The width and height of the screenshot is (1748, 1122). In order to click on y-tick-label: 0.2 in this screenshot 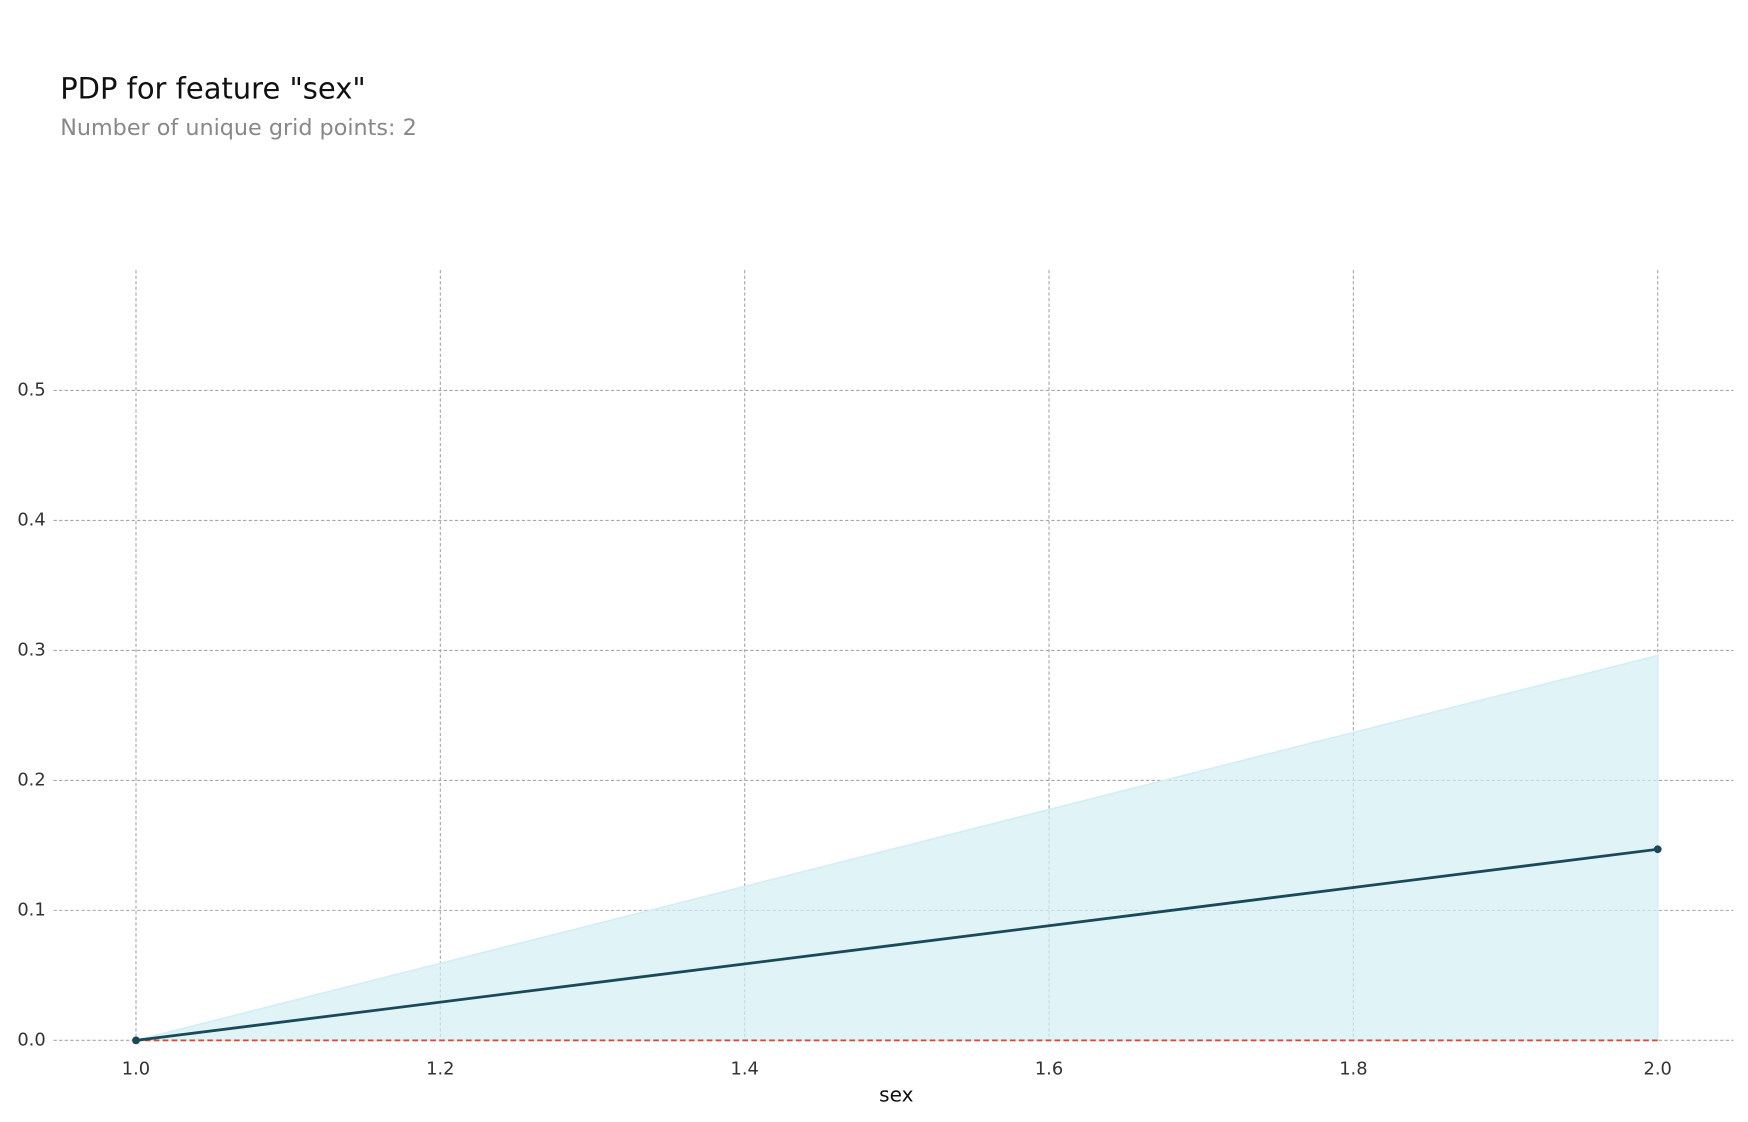, I will do `click(31, 779)`.